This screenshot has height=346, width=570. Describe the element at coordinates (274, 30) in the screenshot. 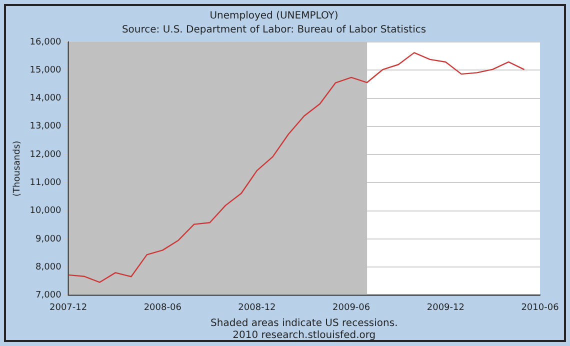

I see `chart-subtitle: Source: U.S. Department of Labor: Bureau of Labor Statistics` at that location.